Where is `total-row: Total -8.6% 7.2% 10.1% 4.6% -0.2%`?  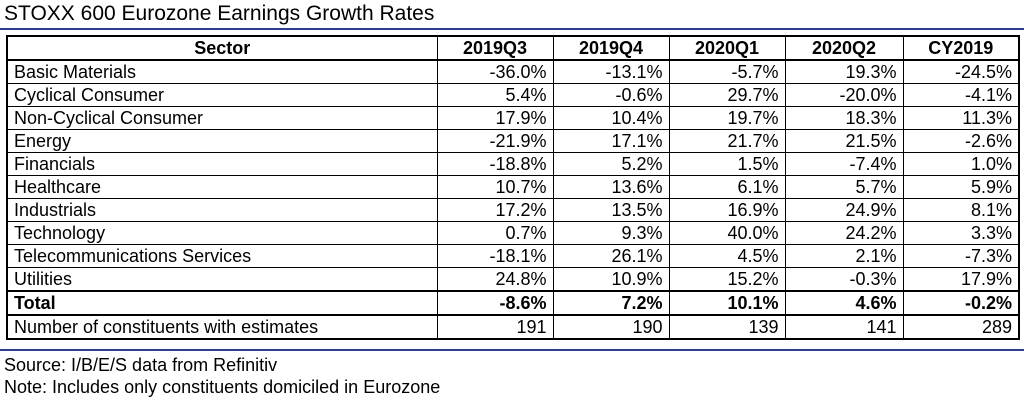
total-row: Total -8.6% 7.2% 10.1% 4.6% -0.2% is located at coordinates (513, 303).